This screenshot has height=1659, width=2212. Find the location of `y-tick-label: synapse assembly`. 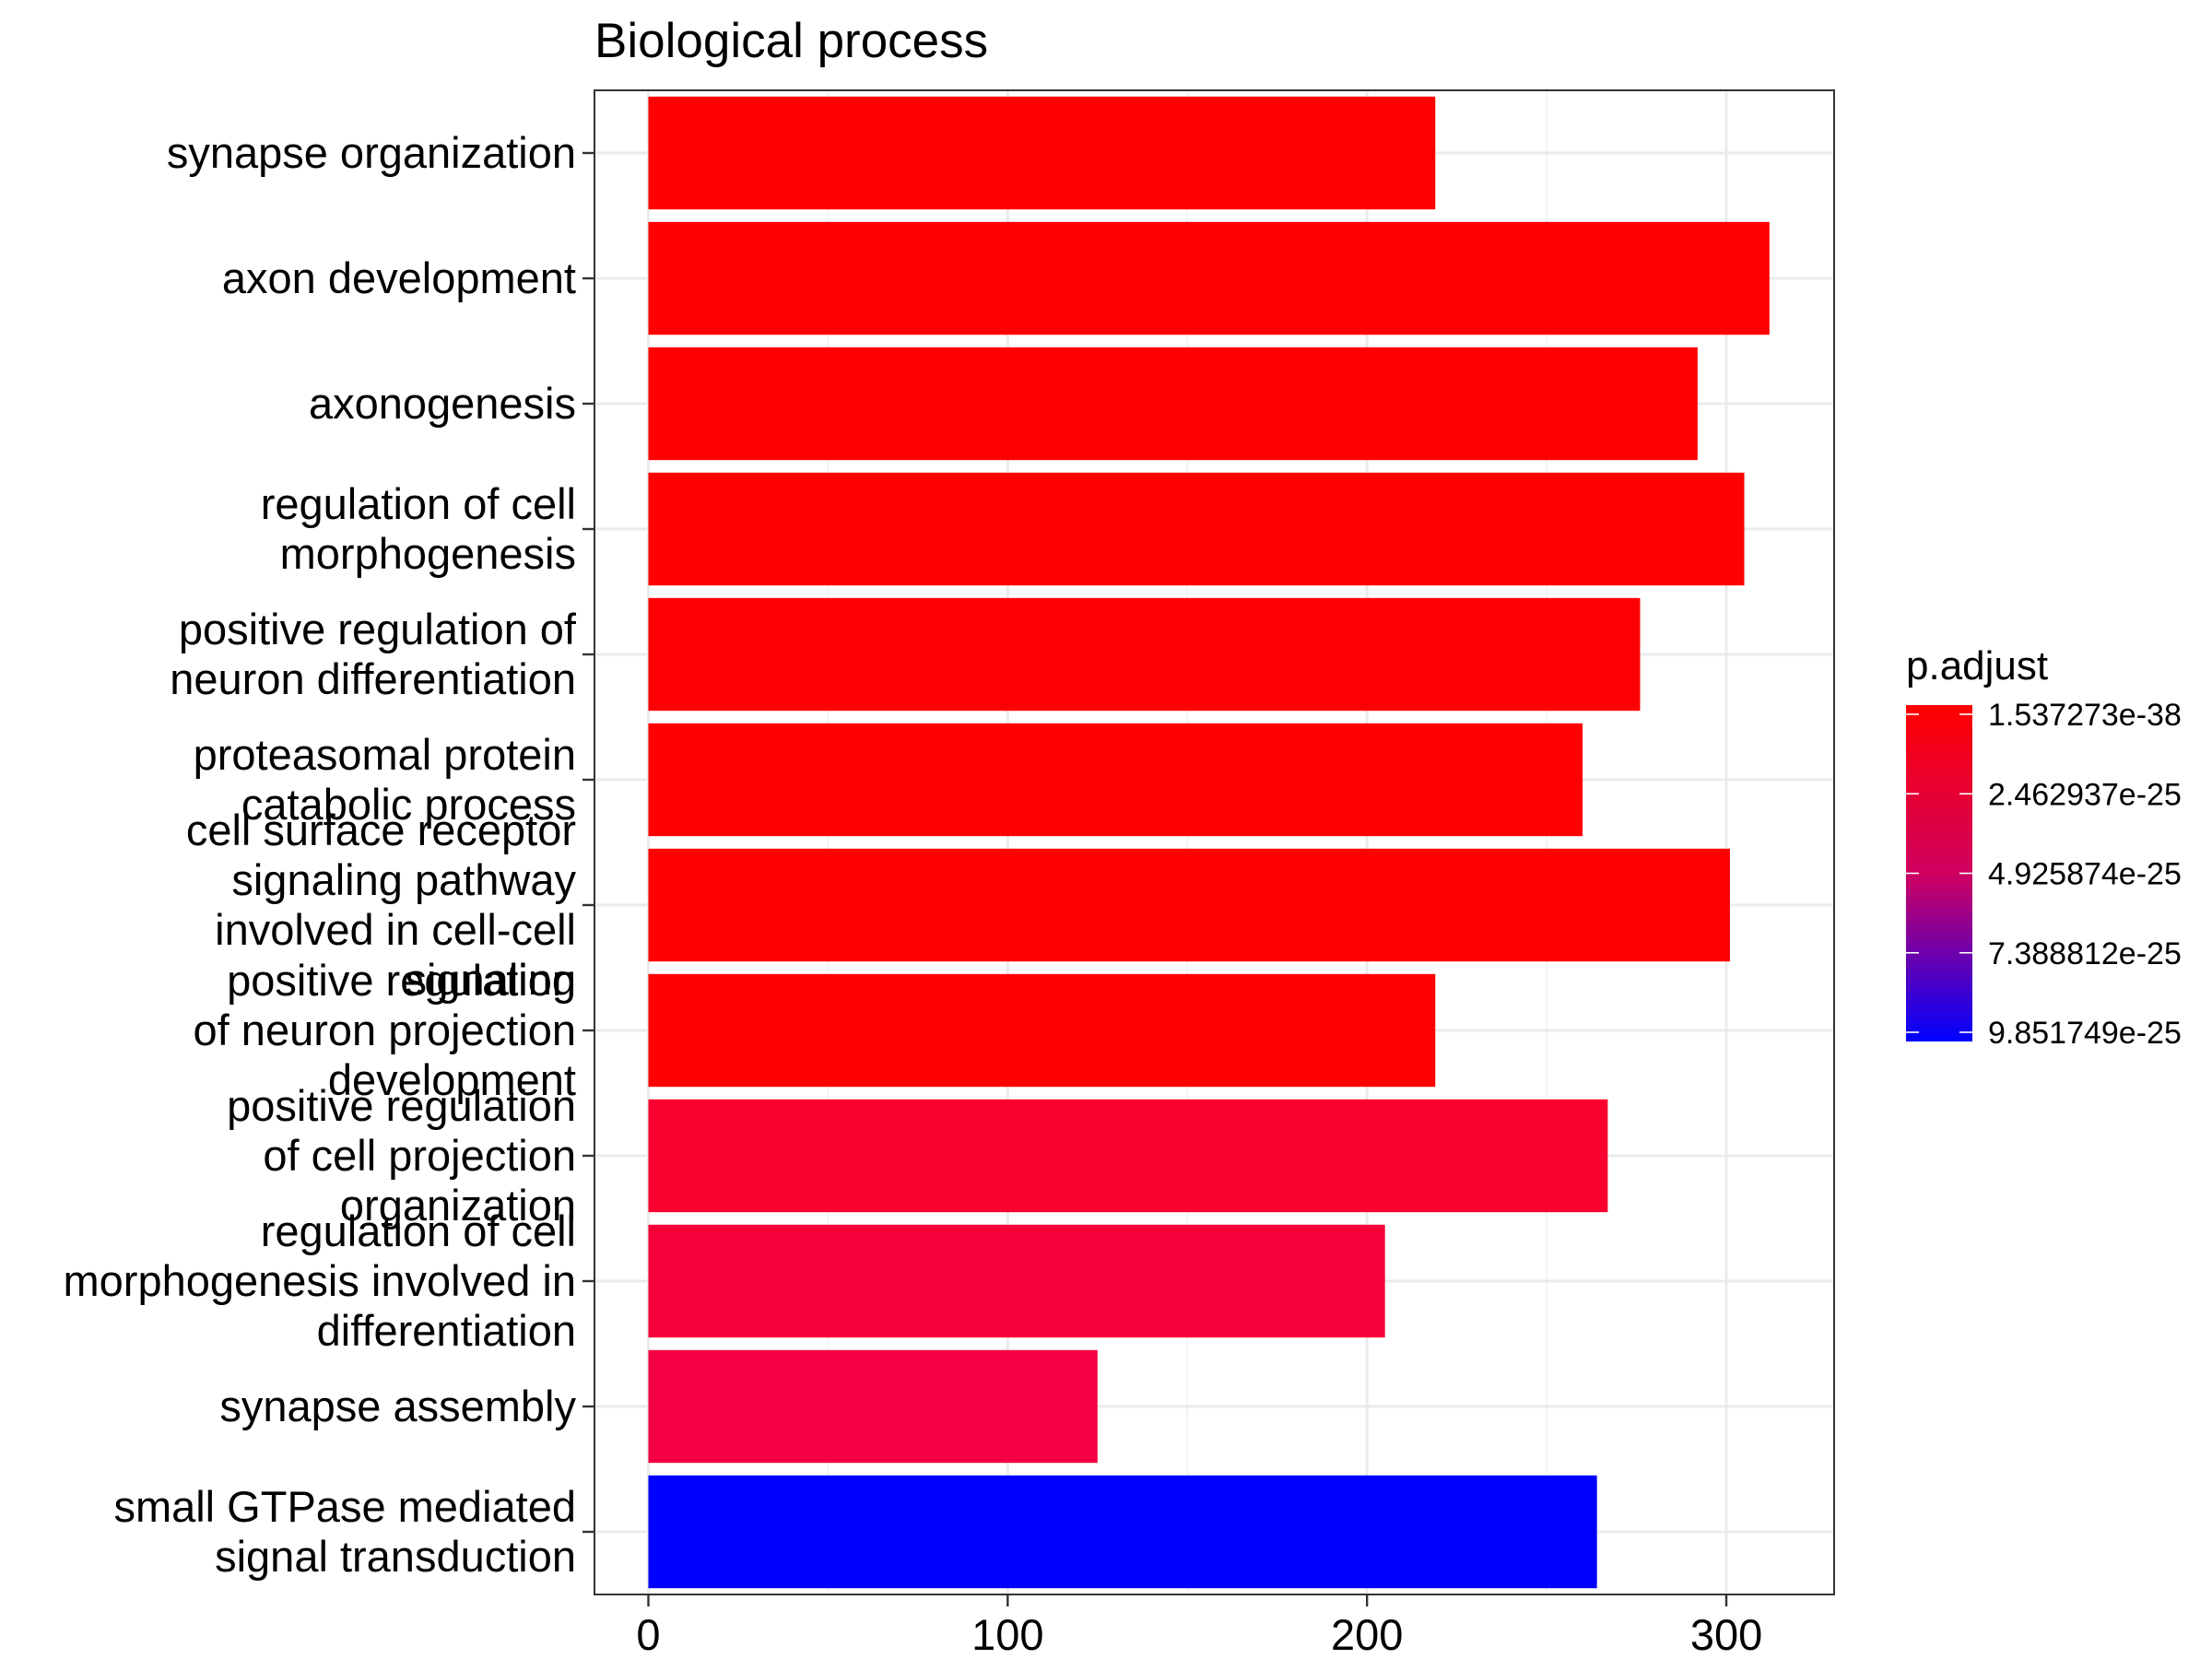

y-tick-label: synapse assembly is located at coordinates (397, 1406).